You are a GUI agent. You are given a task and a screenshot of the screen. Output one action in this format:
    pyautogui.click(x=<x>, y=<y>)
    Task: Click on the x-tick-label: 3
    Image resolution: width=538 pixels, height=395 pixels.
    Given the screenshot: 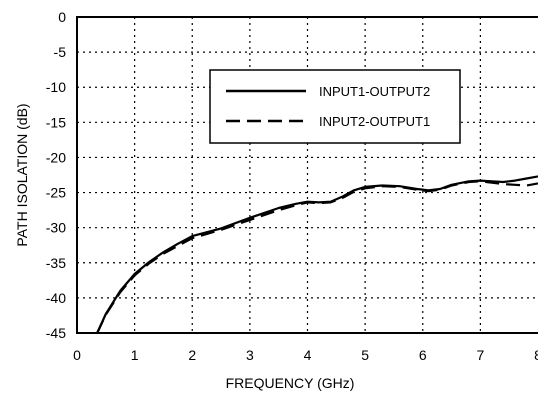 What is the action you would take?
    pyautogui.click(x=250, y=355)
    